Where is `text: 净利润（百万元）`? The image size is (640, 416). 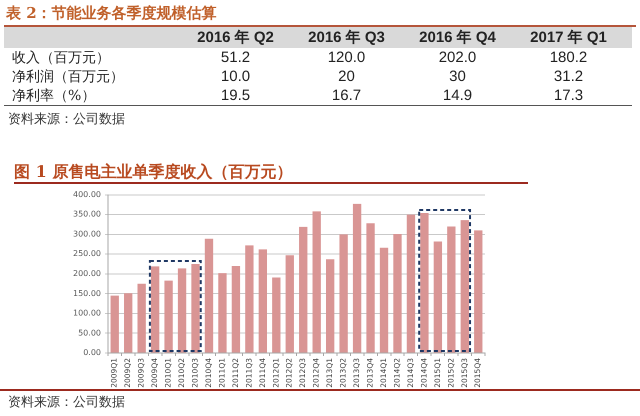 text: 净利润（百万元） is located at coordinates (68, 77).